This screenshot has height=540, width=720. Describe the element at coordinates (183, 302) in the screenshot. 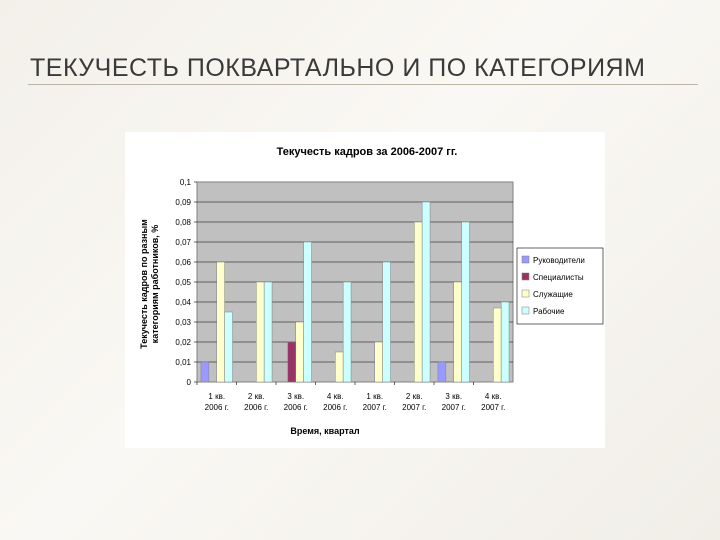

I see `y-tick-label: 0,04` at that location.